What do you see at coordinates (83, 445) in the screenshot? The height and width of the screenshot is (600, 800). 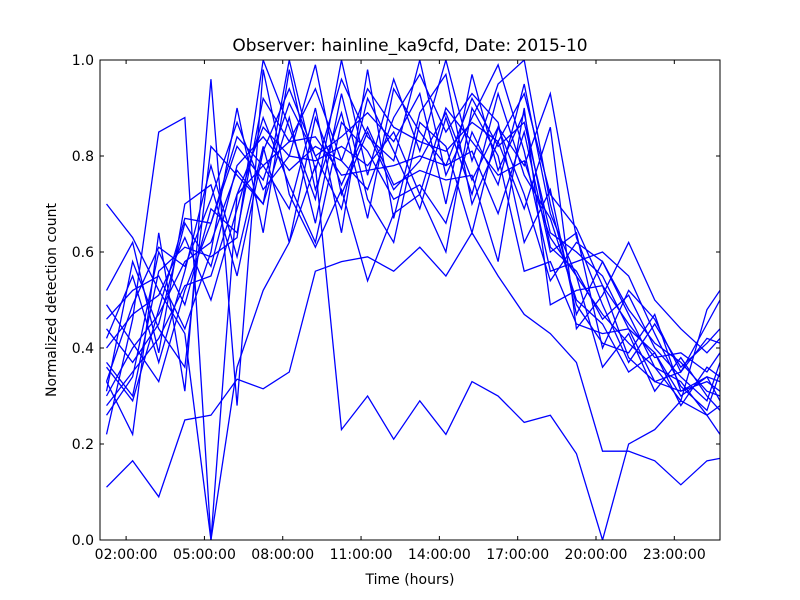 I see `y-tick-label-2: 0.2` at bounding box center [83, 445].